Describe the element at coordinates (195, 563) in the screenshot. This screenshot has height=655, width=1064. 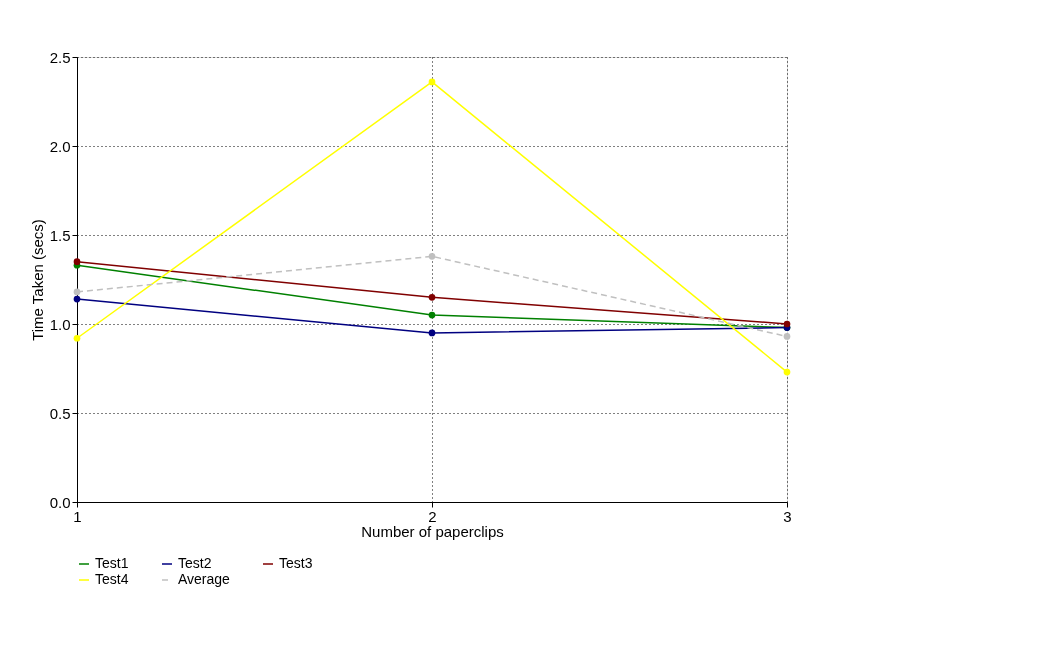
I see `legend-label: Test2` at that location.